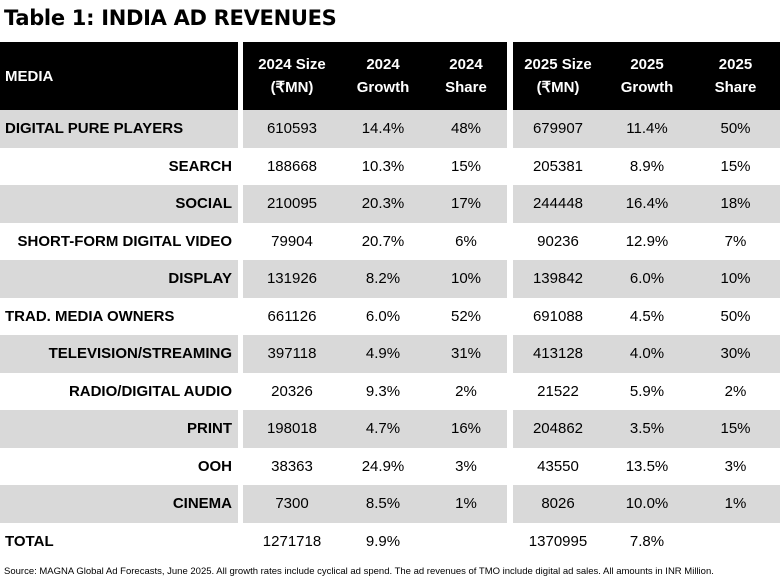  Describe the element at coordinates (292, 241) in the screenshot. I see `cell-size-2024: 79904` at that location.